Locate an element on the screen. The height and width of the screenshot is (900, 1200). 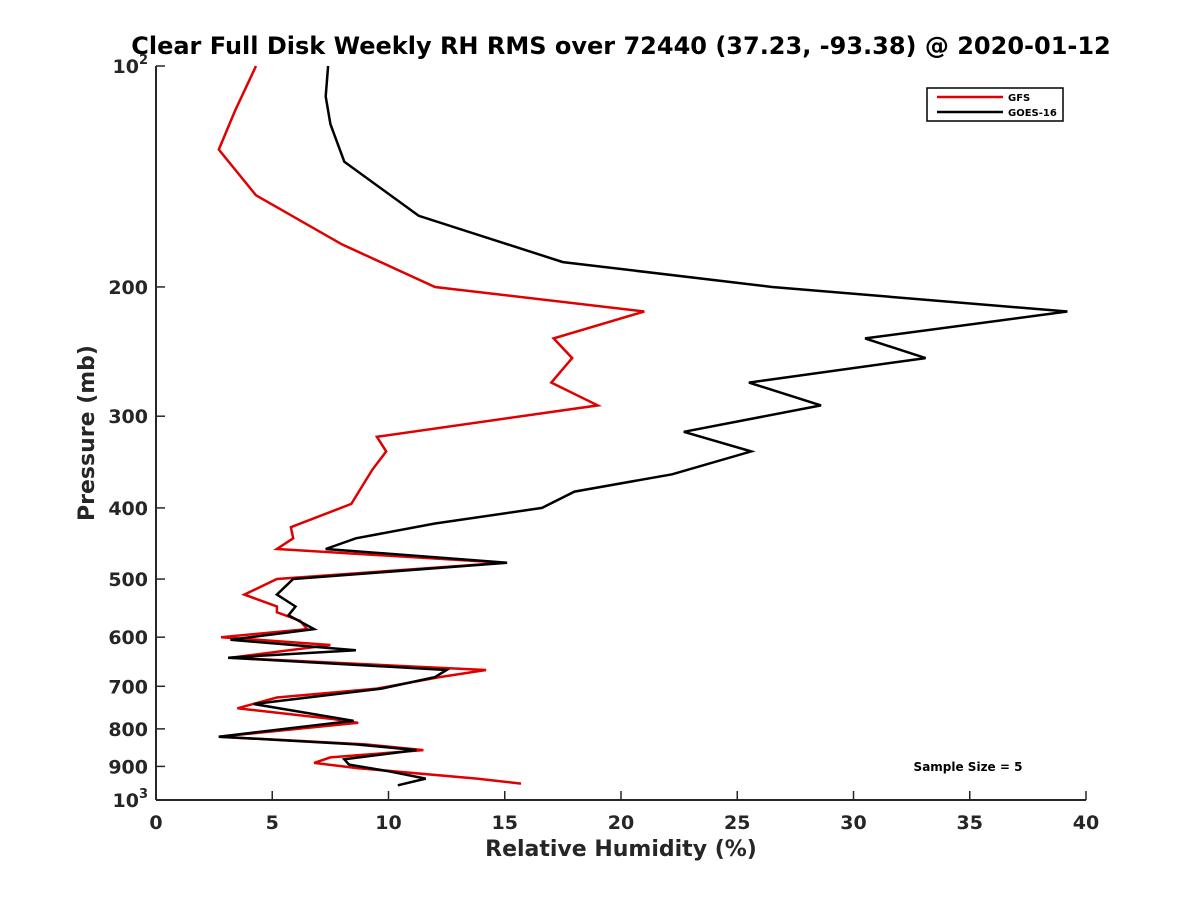
x-tick-label: 35 is located at coordinates (970, 823).